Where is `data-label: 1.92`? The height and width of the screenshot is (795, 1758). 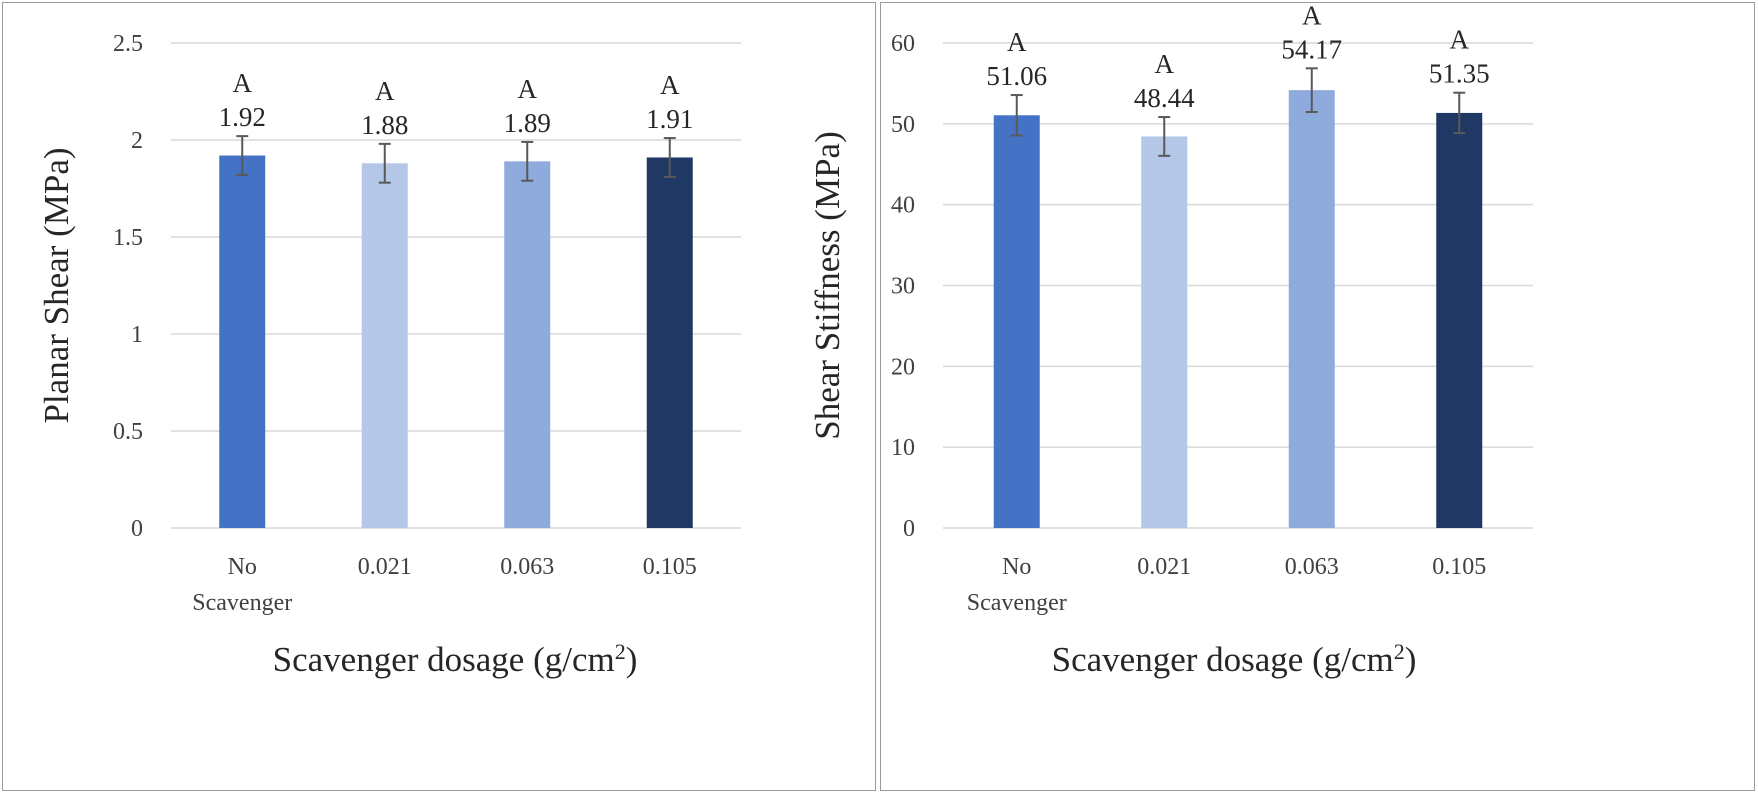 data-label: 1.92 is located at coordinates (242, 117).